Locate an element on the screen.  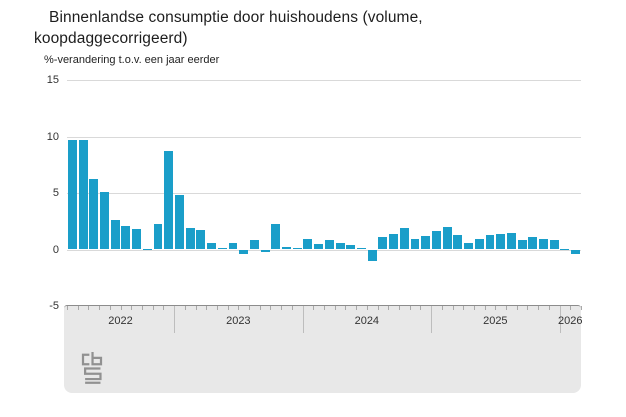
year-label-2024: 2024 is located at coordinates (367, 321).